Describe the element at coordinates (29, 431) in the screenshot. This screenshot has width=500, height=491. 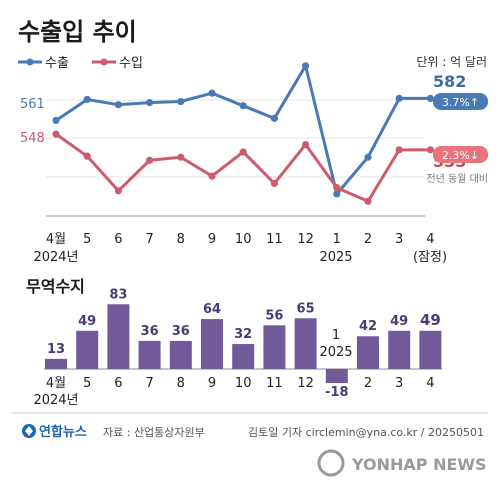
I see `yonhap-logo-mark` at that location.